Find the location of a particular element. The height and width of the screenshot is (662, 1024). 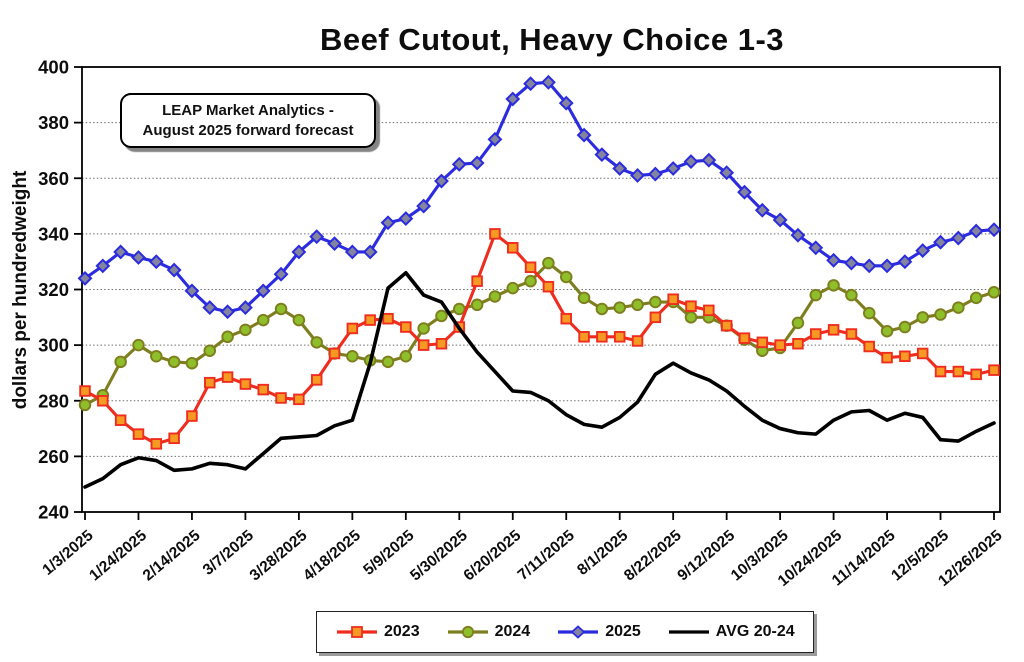

legend-swatch-2024-circle-icon is located at coordinates (467, 632).